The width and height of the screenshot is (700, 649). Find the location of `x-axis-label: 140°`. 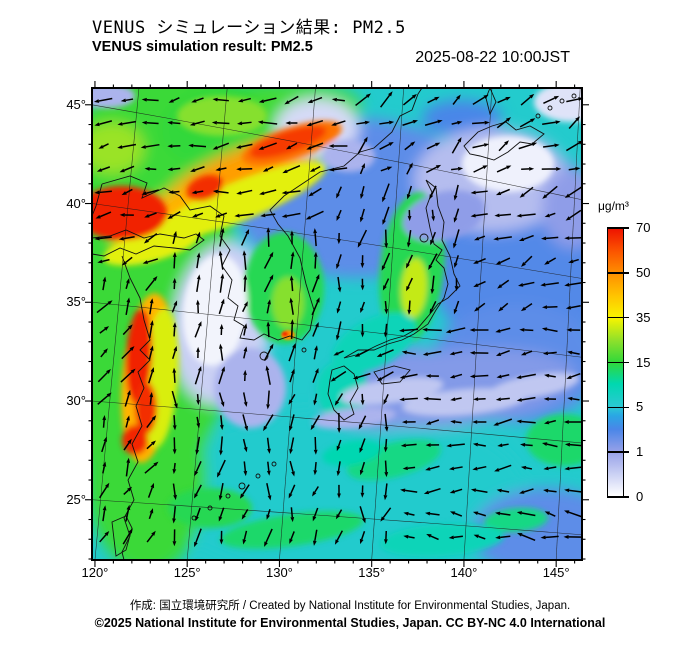

x-axis-label: 140° is located at coordinates (464, 572).